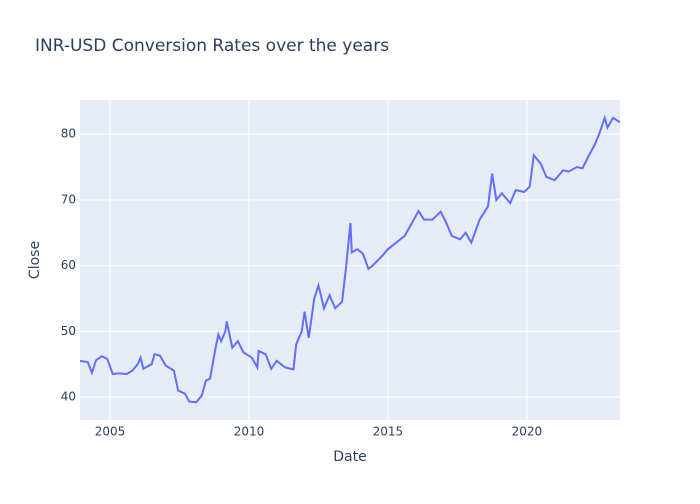  What do you see at coordinates (68, 265) in the screenshot?
I see `y-tick-label: 60` at bounding box center [68, 265].